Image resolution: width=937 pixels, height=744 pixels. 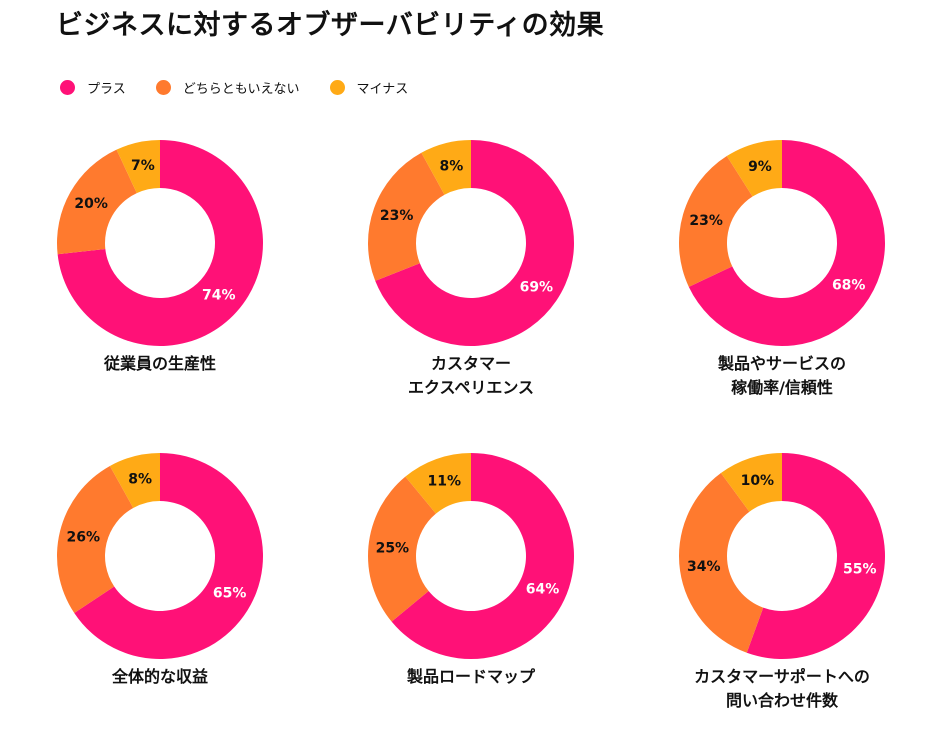 What do you see at coordinates (230, 593) in the screenshot?
I see `data-label-plus-4: 65%` at bounding box center [230, 593].